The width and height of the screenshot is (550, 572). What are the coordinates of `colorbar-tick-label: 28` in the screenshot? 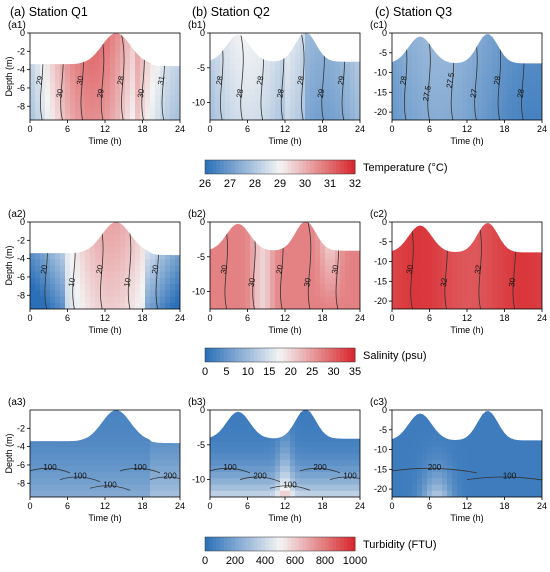 It's located at (255, 184).